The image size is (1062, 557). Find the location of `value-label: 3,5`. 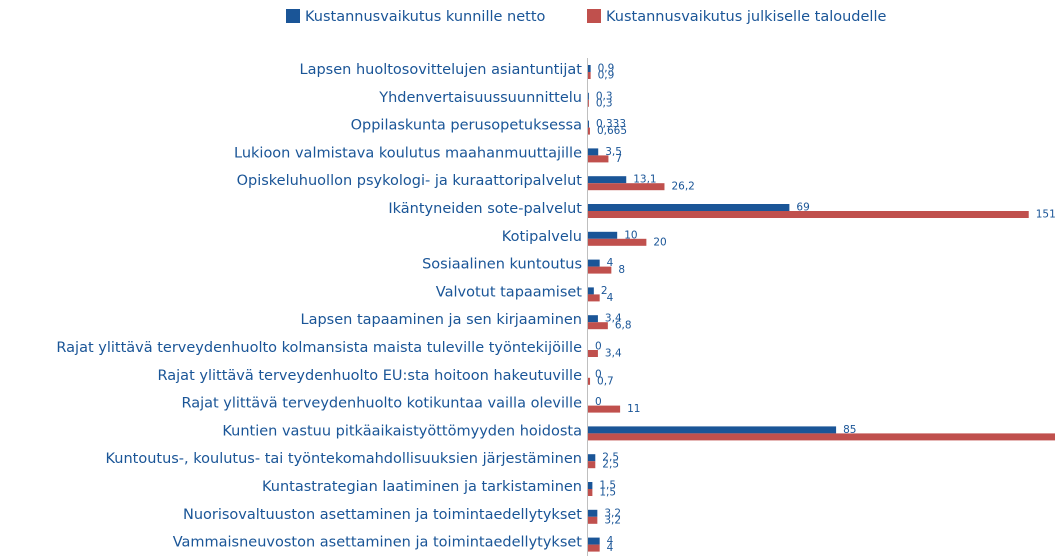

value-label: 3,5 is located at coordinates (613, 152).